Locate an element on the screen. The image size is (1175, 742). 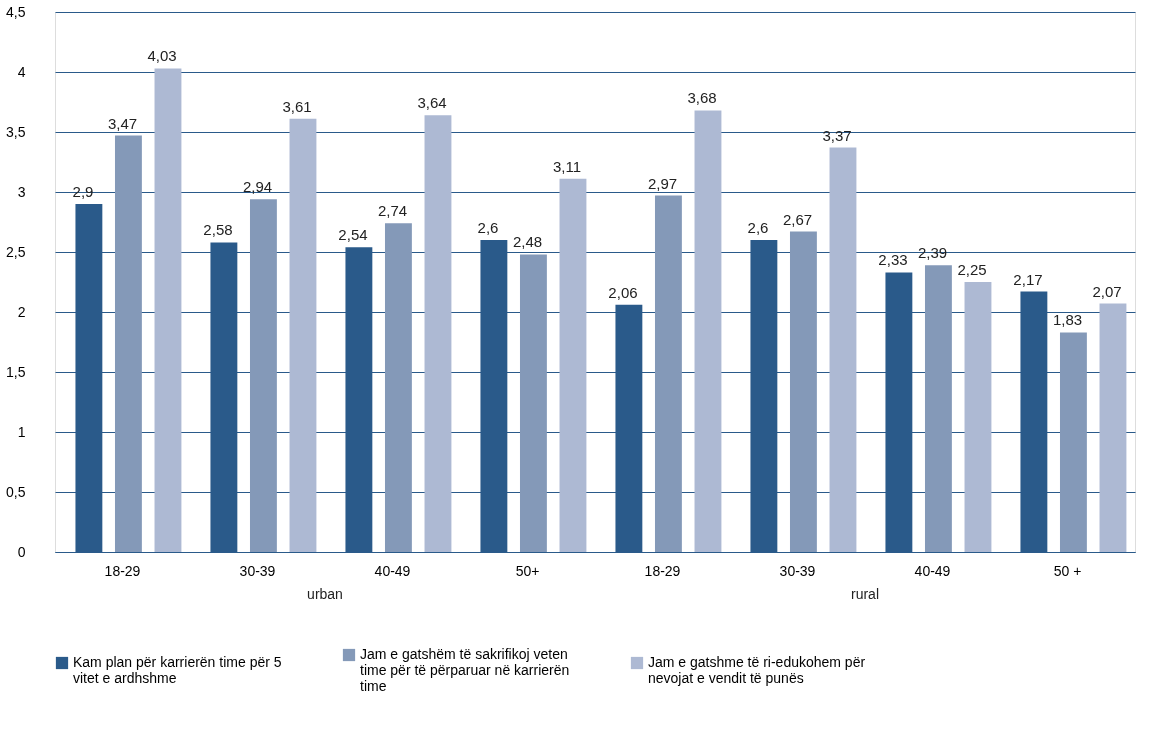
data-label: 2,33 is located at coordinates (893, 260).